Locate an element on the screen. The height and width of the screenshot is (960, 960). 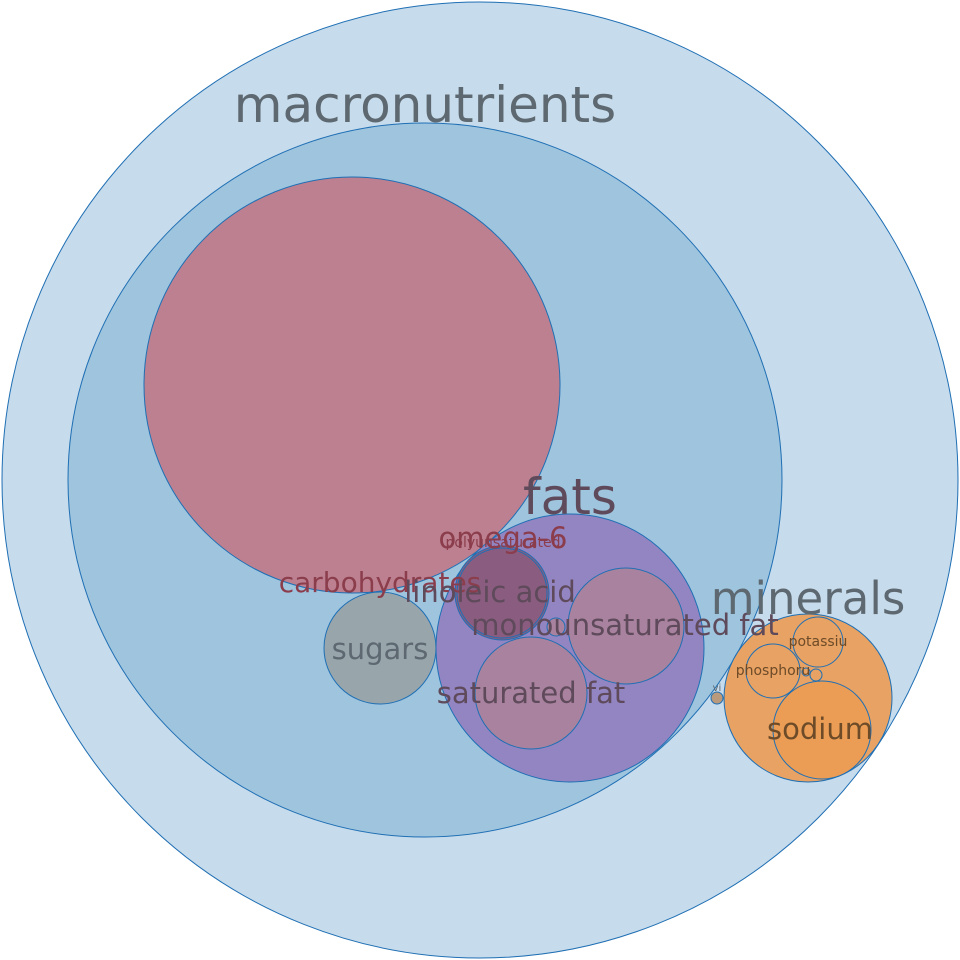
carbohydrates-label: carbohydrates is located at coordinates (380, 582).